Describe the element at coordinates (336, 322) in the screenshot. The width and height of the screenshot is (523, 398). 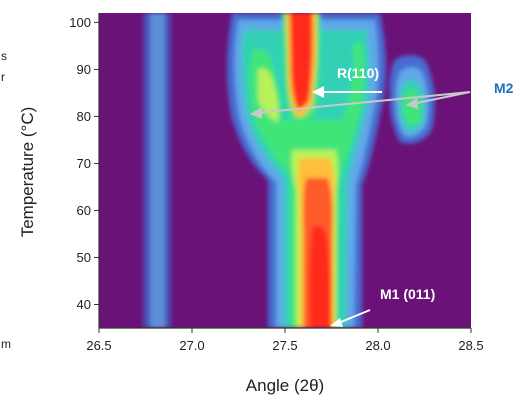
I see `m1-arrowhead-icon` at that location.